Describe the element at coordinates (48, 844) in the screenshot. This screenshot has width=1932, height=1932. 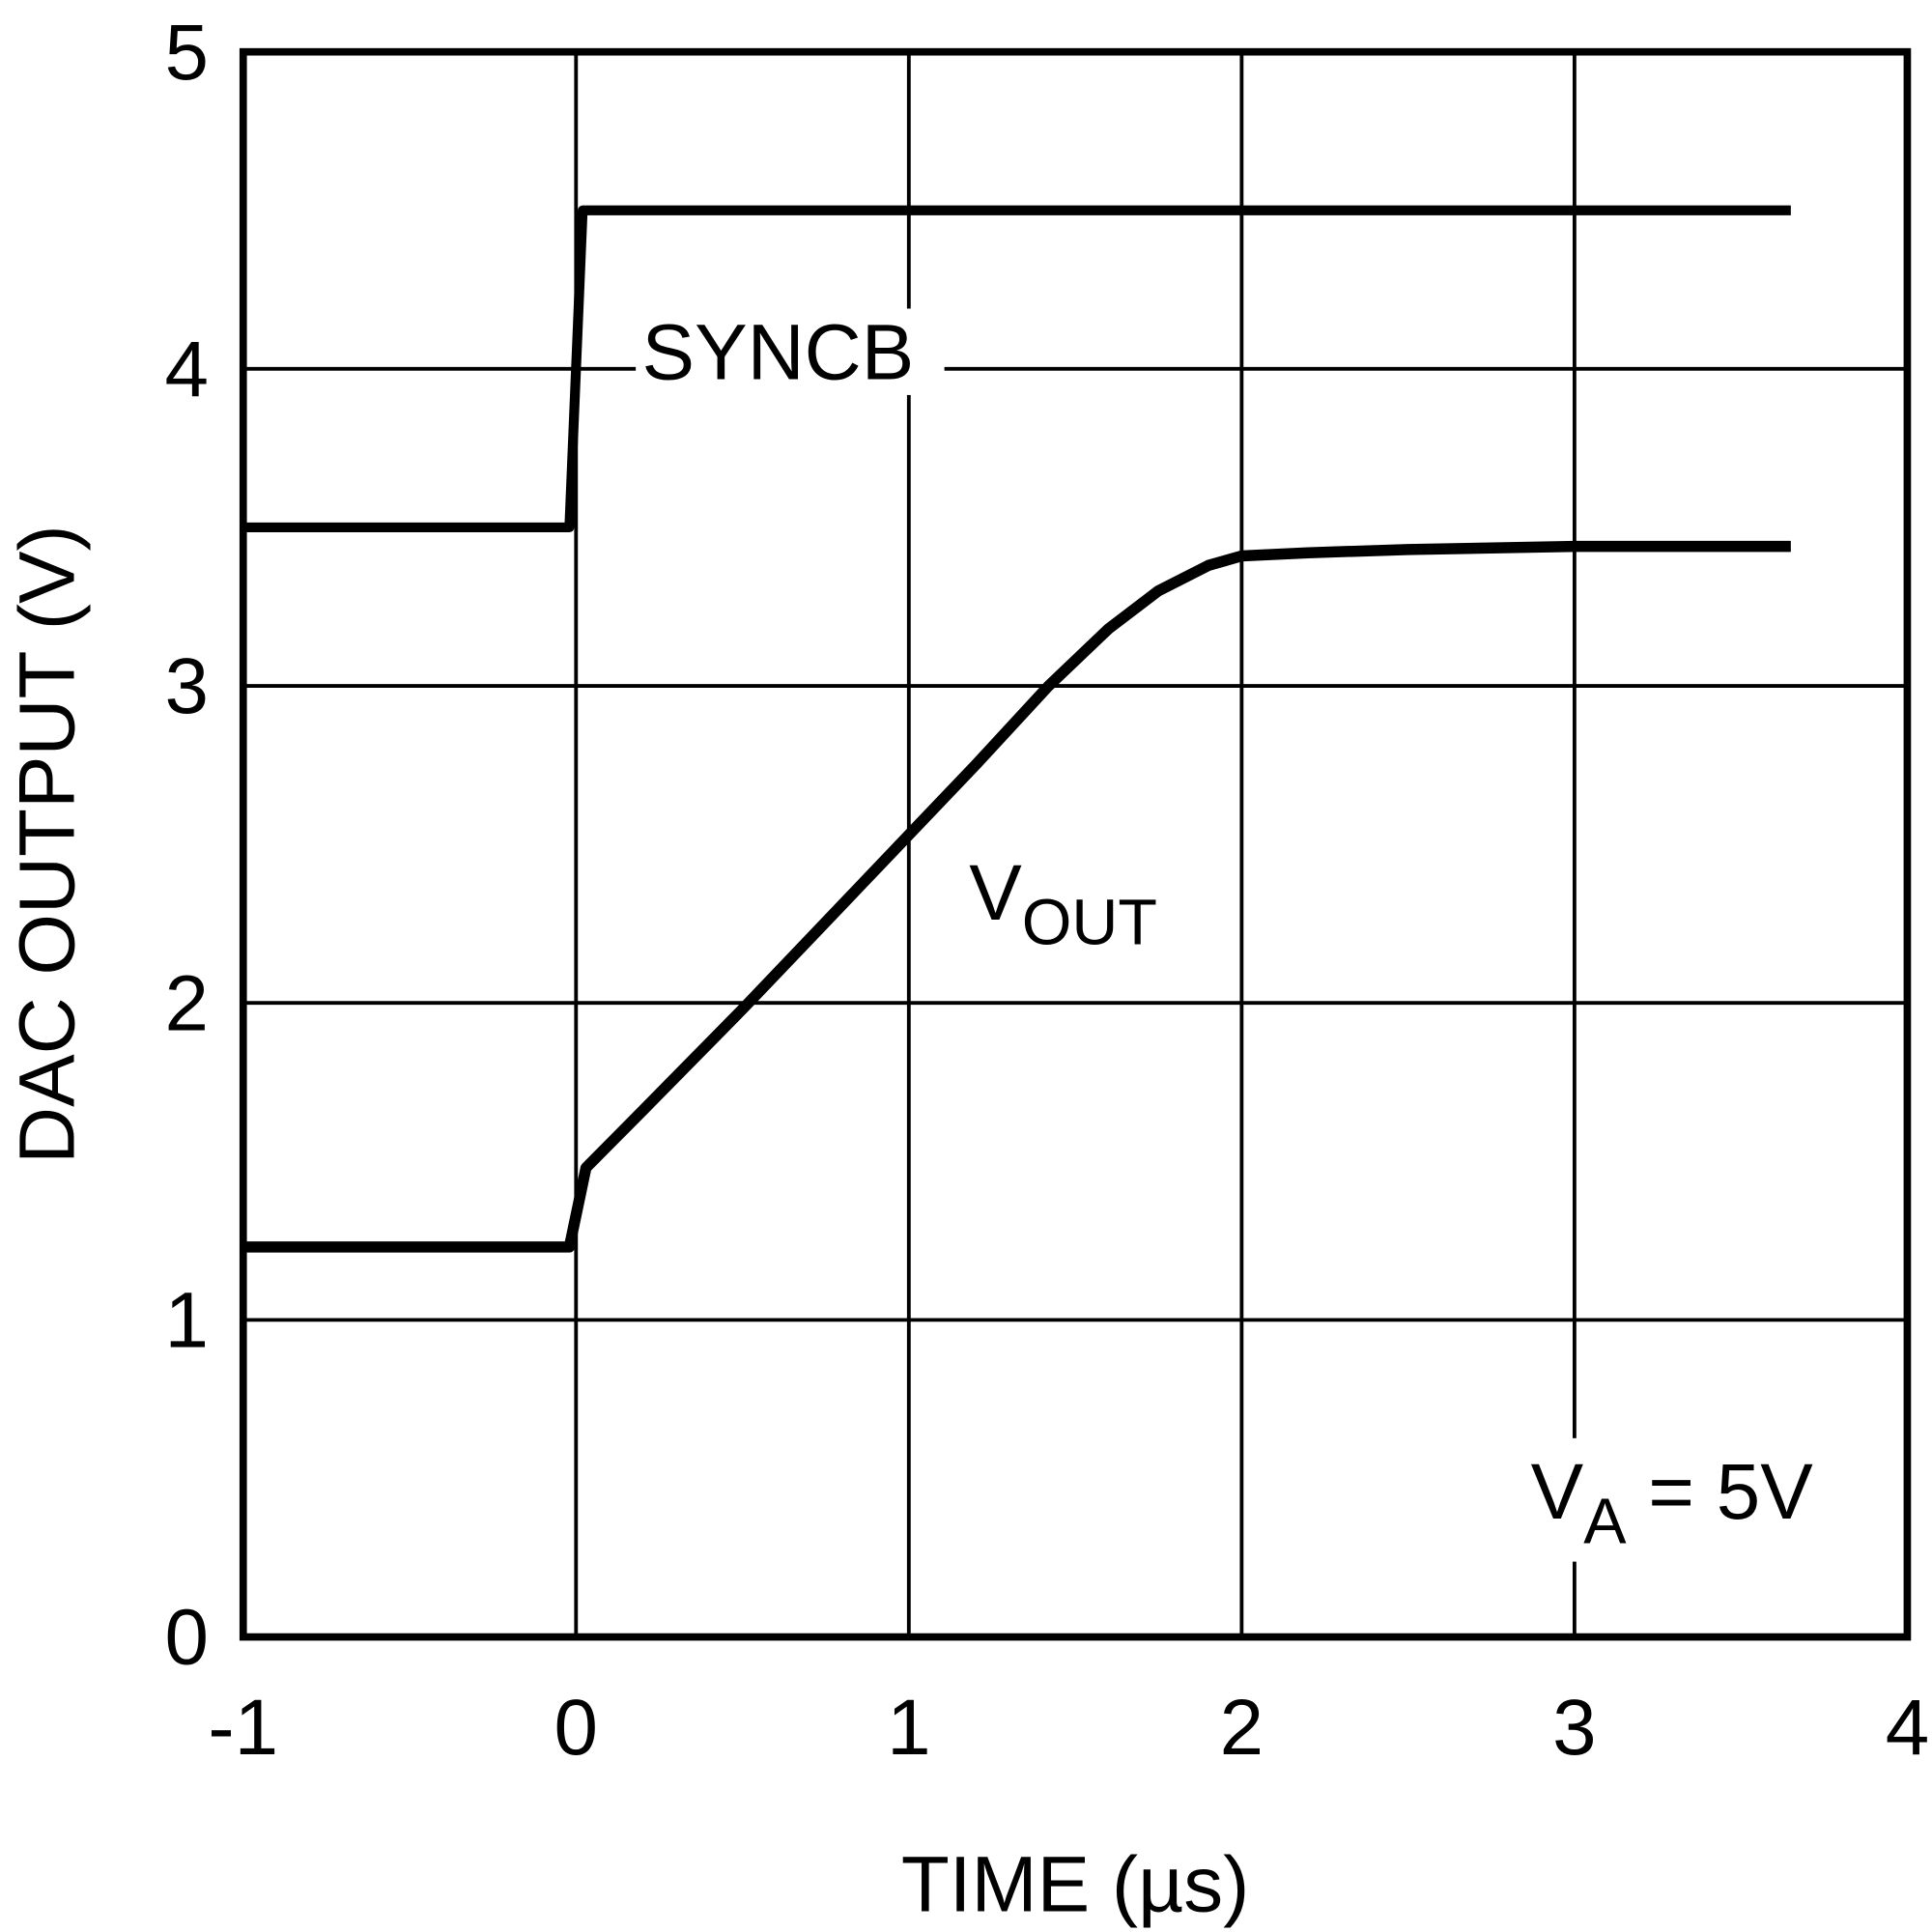
I see `y-axis-label: DAC OUTPUT (V)` at that location.